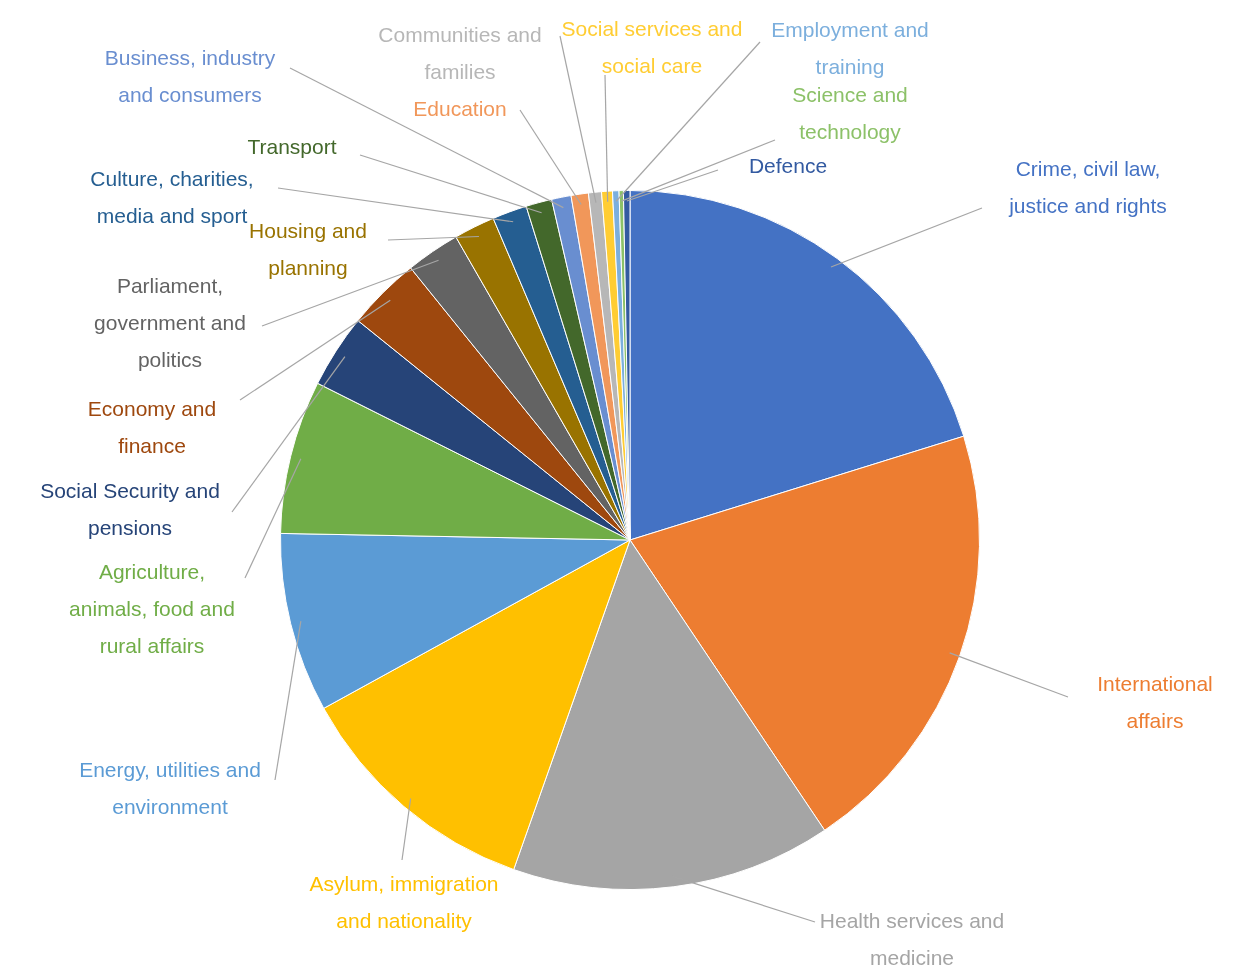  I want to click on slice-label: Agriculture, animals, food and rural affairs, so click(152, 608).